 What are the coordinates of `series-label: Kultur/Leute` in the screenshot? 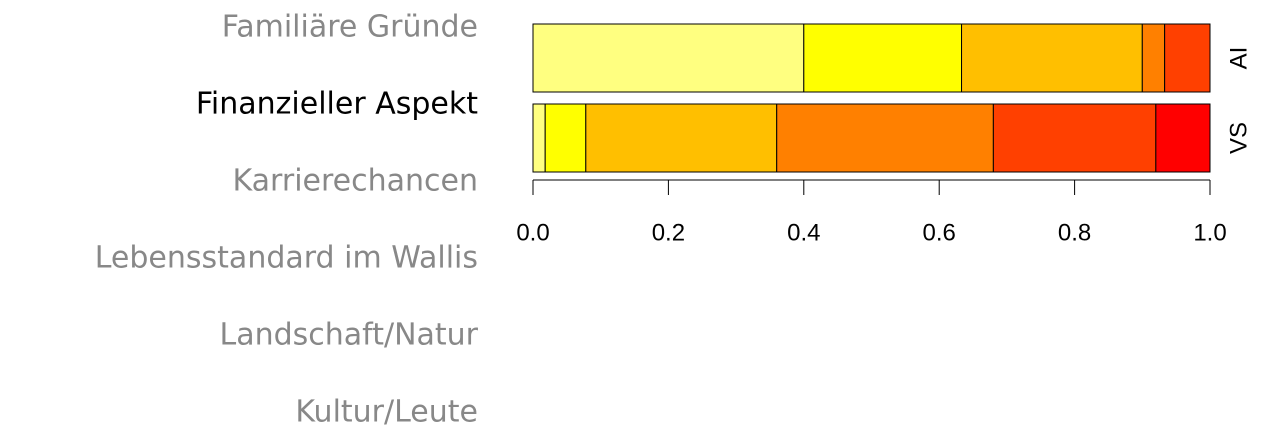 It's located at (386, 412).